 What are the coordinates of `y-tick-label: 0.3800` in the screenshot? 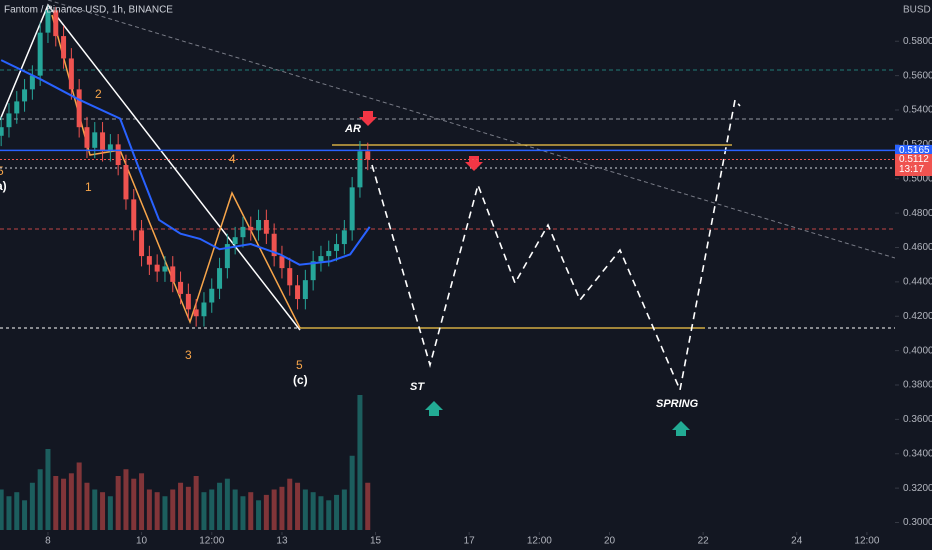 It's located at (917, 385).